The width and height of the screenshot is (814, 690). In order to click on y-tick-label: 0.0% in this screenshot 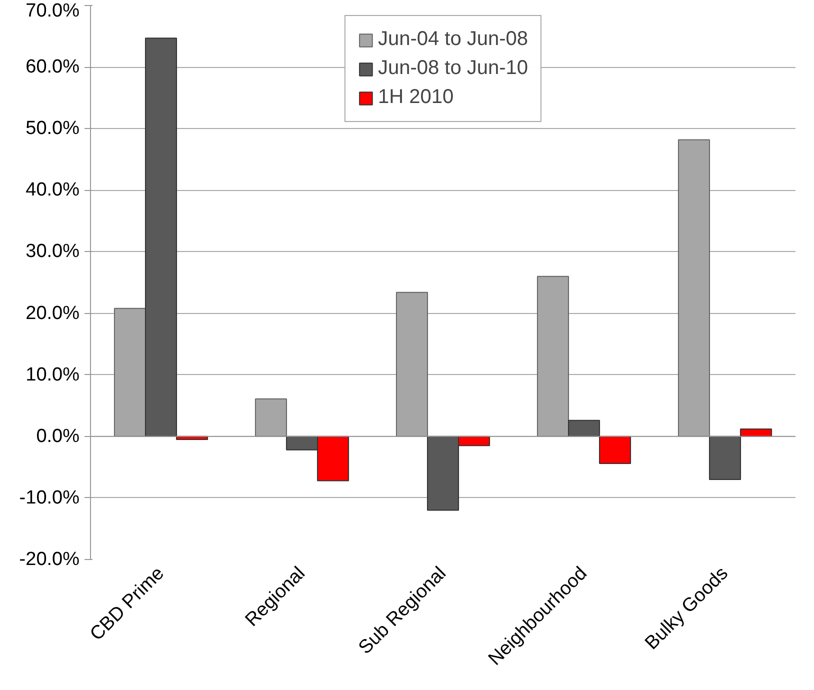, I will do `click(58, 436)`.